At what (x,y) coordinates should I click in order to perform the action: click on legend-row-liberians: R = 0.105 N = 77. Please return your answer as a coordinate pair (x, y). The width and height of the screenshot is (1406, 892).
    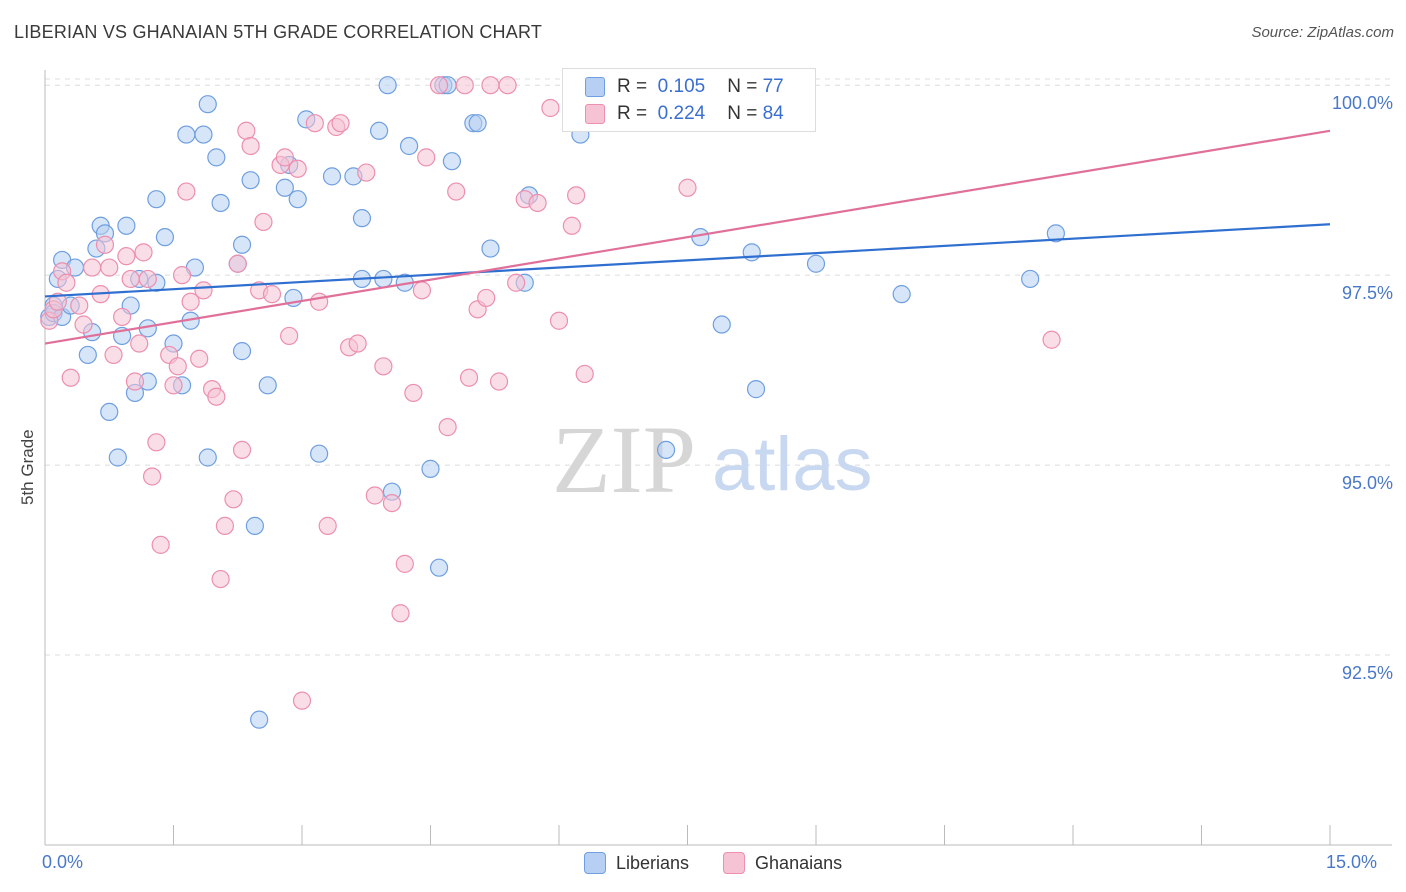
    Looking at the image, I should click on (684, 87).